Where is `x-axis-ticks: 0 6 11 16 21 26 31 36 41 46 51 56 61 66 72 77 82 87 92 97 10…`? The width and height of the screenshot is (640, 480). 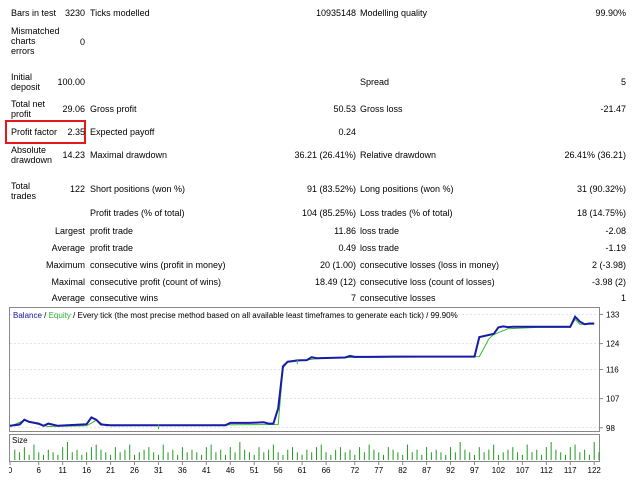
x-axis-ticks: 0 6 11 16 21 26 31 36 41 46 51 56 61 66 72 77 82 87 92 97 10… is located at coordinates (305, 468).